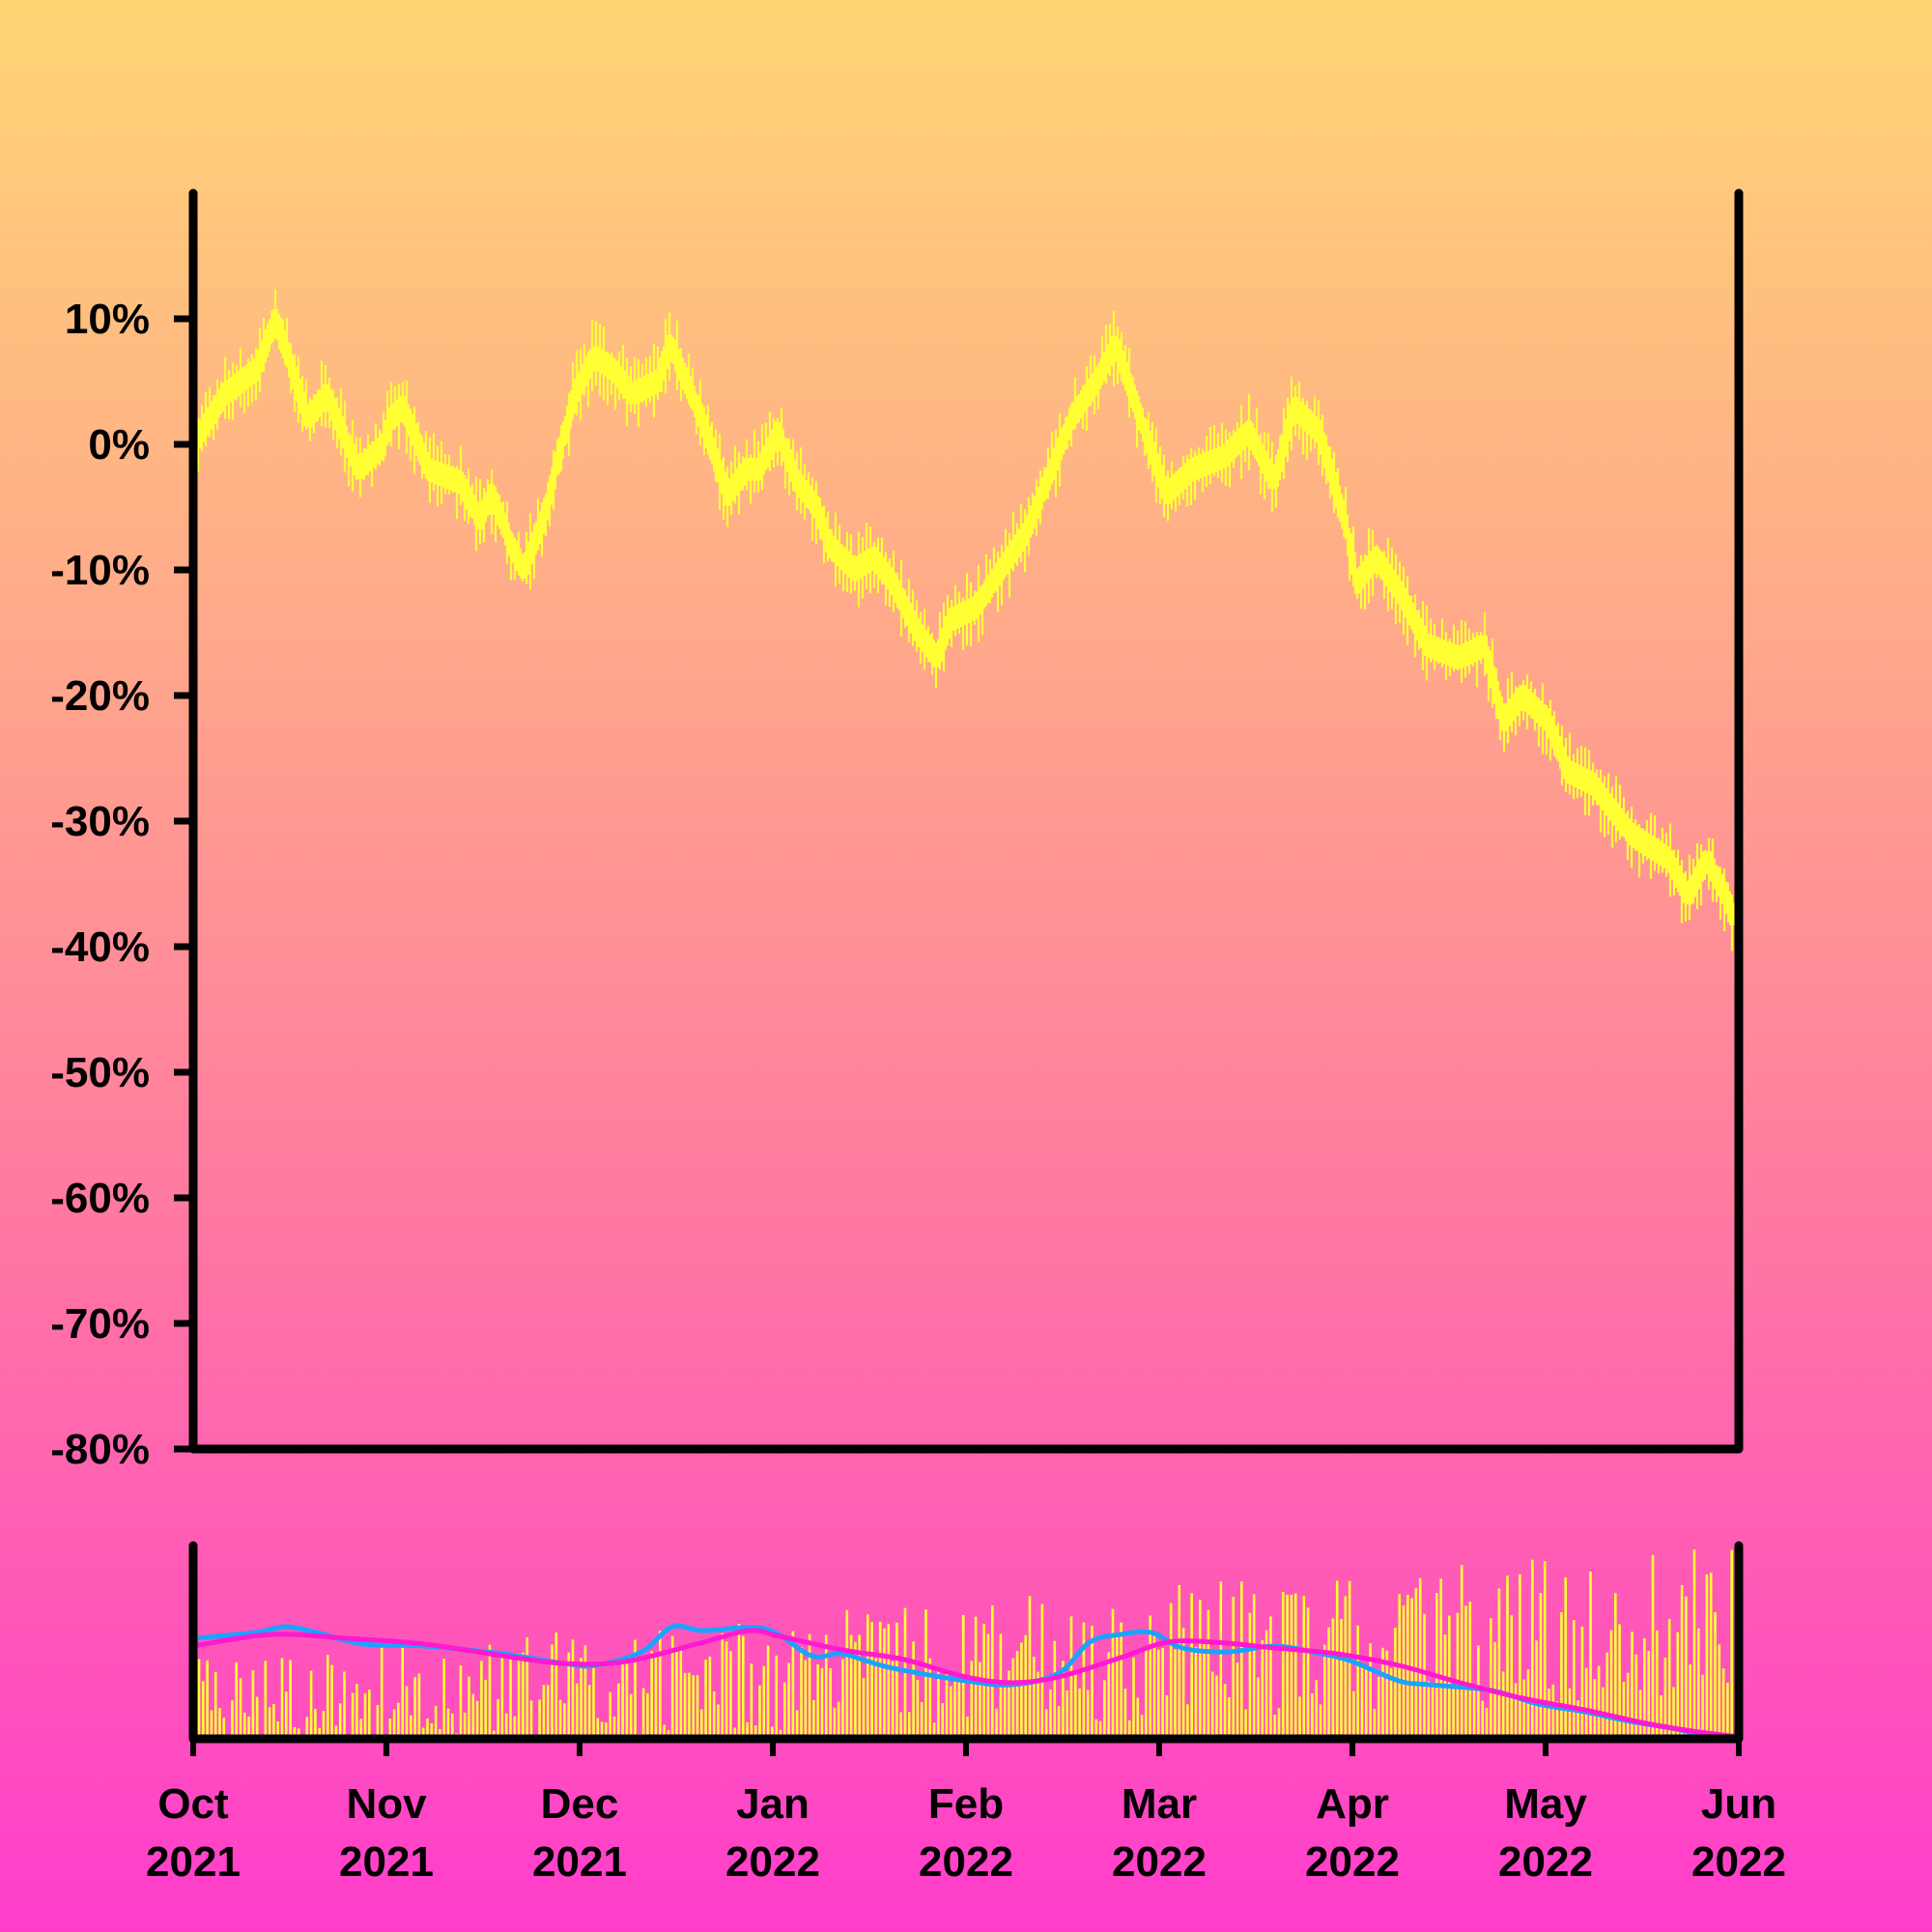 This screenshot has height=1932, width=1932. Describe the element at coordinates (100, 1072) in the screenshot. I see `y-tick-label: -50%` at that location.